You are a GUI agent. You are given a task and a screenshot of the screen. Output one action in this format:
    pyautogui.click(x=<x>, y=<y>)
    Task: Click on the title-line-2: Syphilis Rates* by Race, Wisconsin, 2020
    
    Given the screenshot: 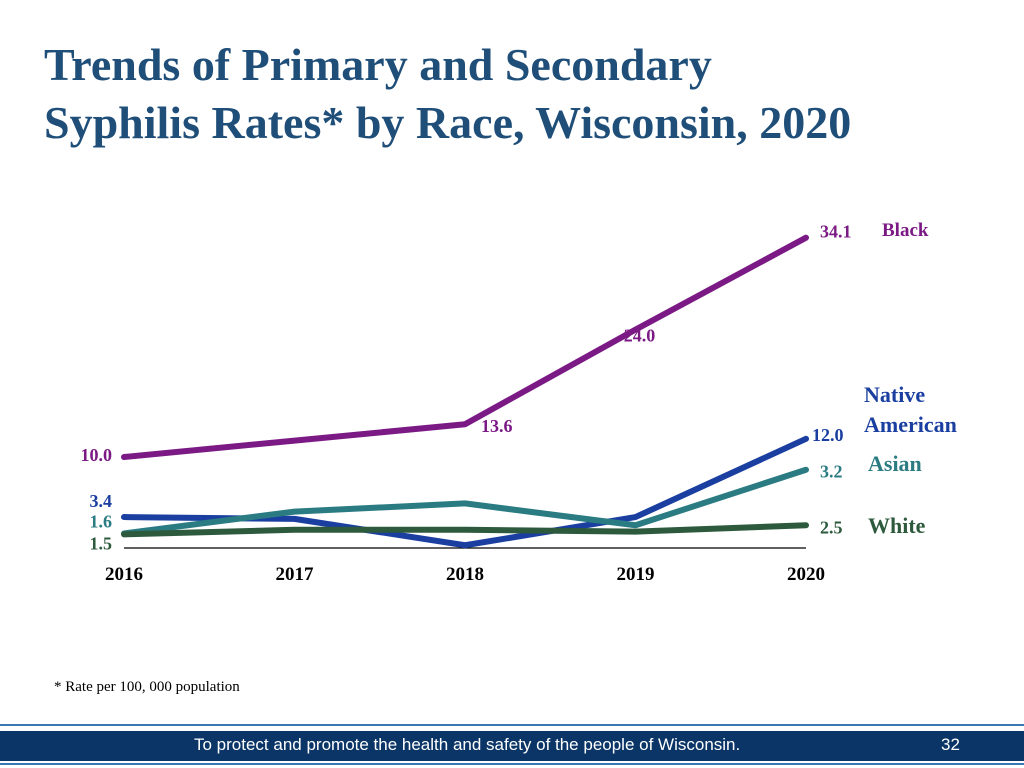 What is the action you would take?
    pyautogui.click(x=448, y=122)
    